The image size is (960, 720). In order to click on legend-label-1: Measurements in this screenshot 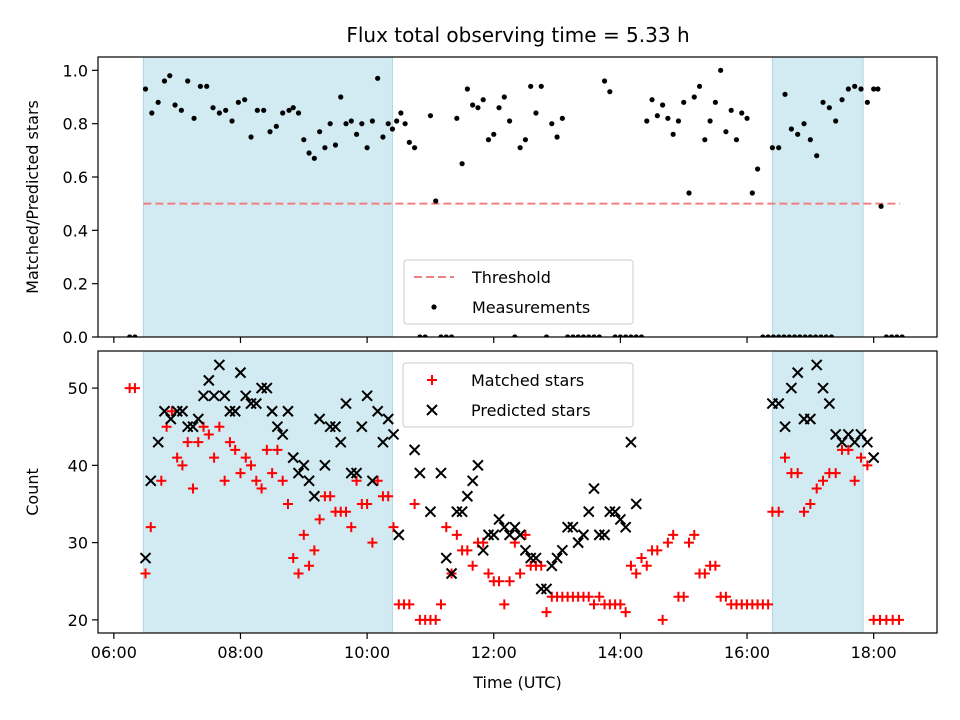, I will do `click(531, 307)`.